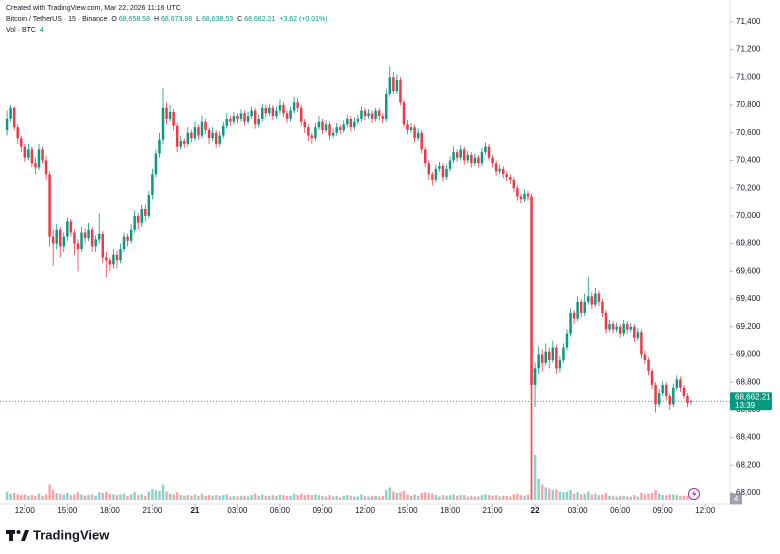 This screenshot has width=780, height=554. What do you see at coordinates (168, 30) in the screenshot?
I see `volume-row: Vol · BTC 4` at bounding box center [168, 30].